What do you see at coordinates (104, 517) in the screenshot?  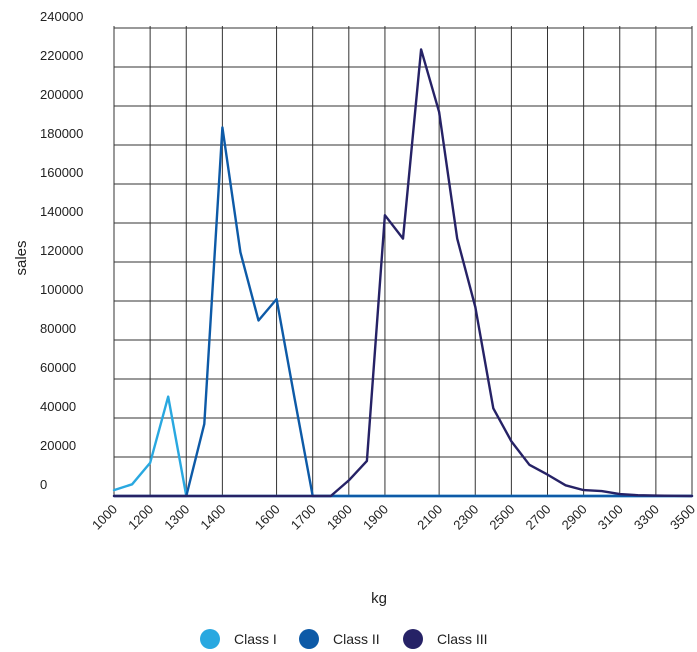 I see `x-tick-label: 1000` at bounding box center [104, 517].